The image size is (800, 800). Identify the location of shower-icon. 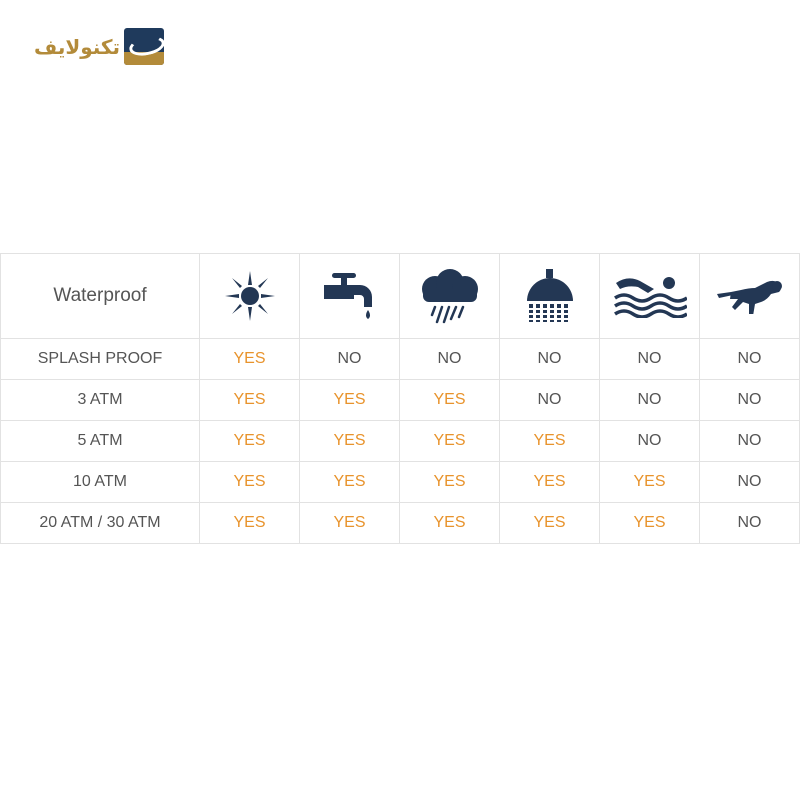
(549, 296).